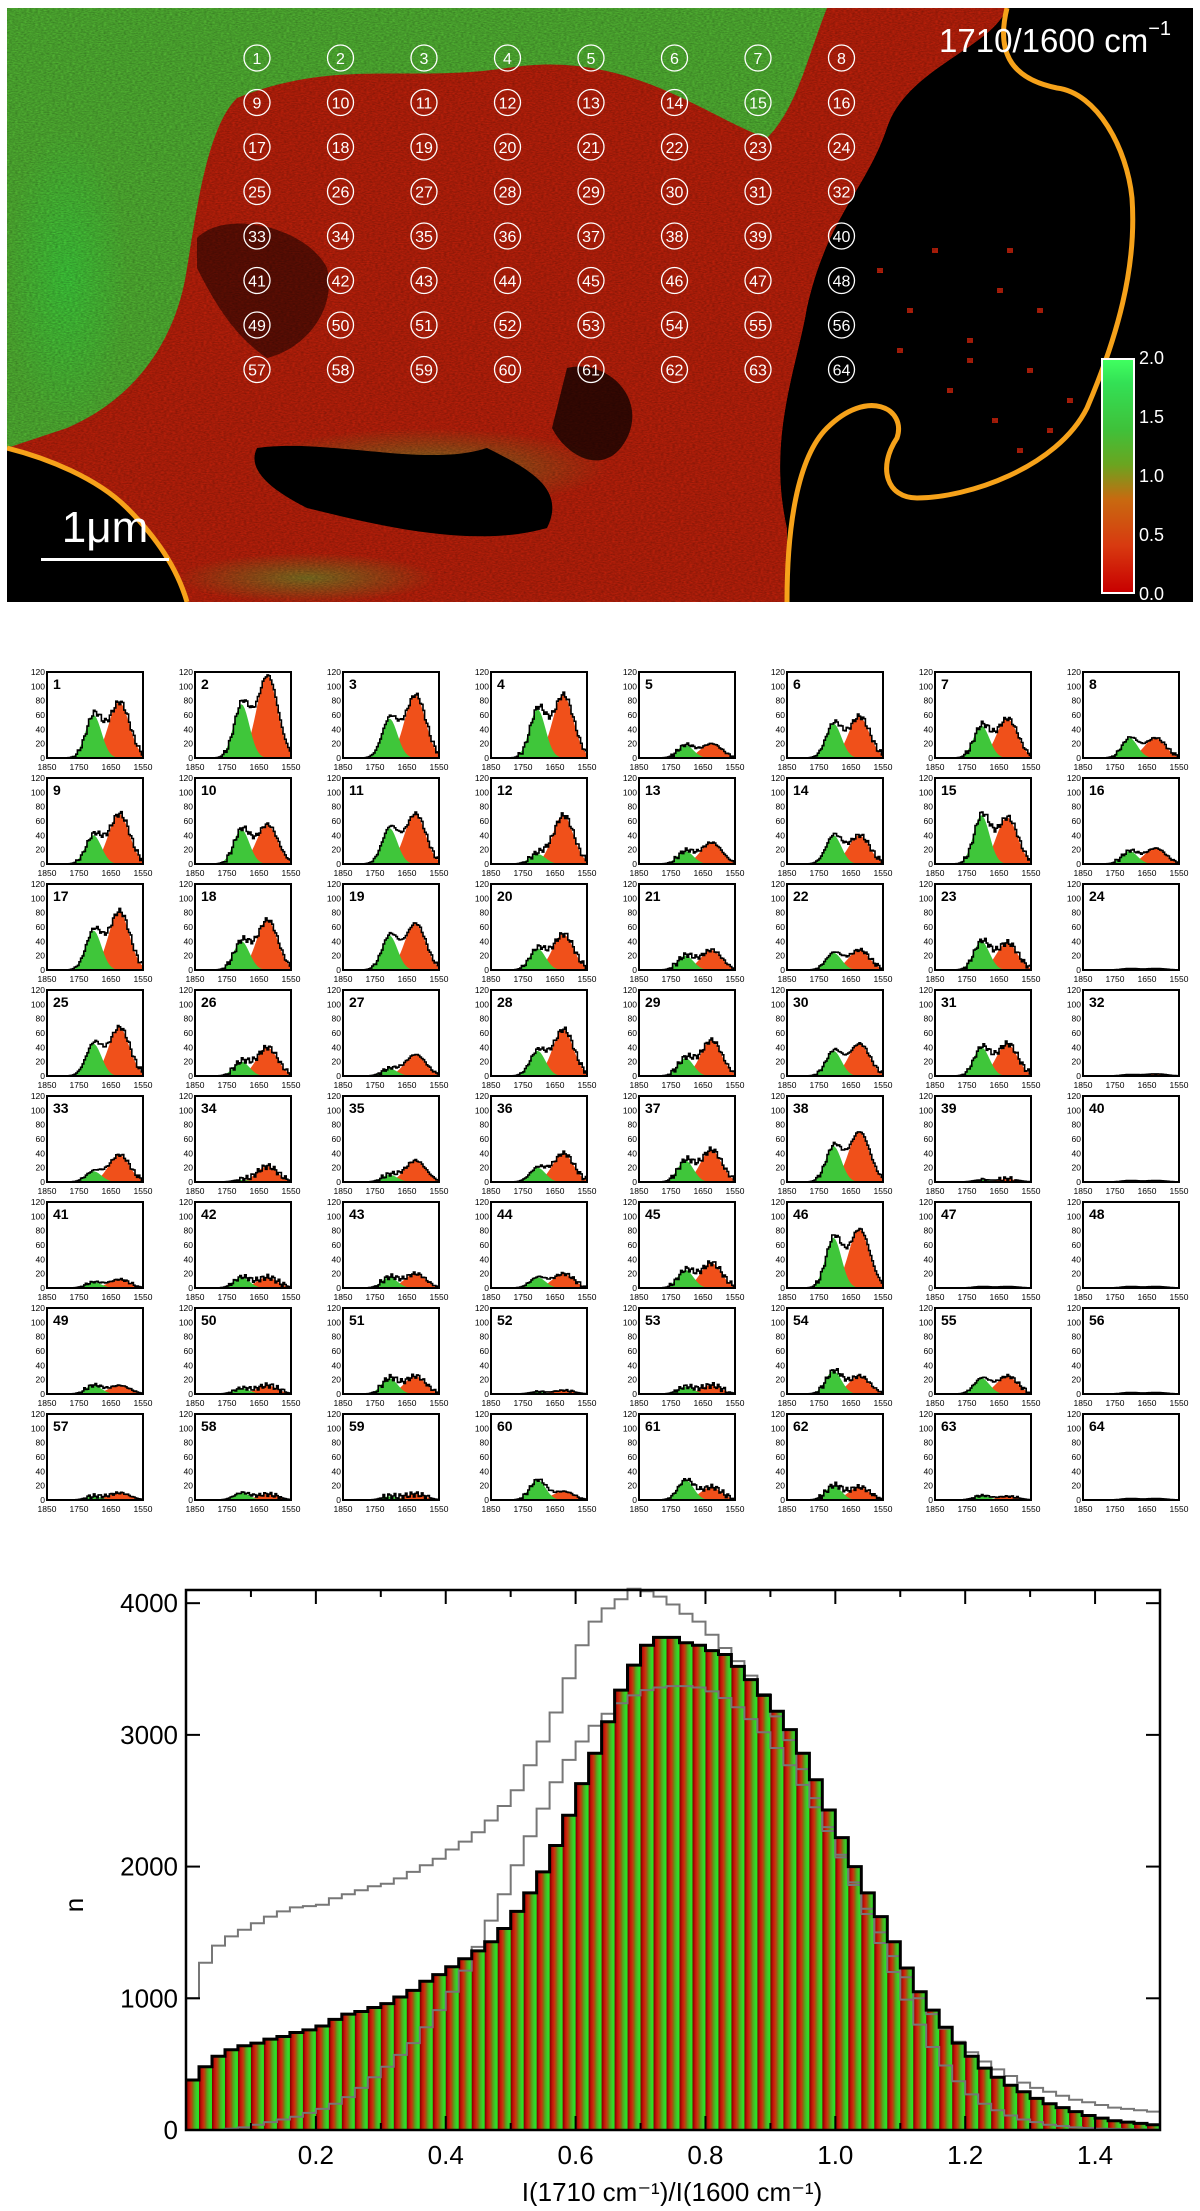  Describe the element at coordinates (340, 191) in the screenshot. I see `spectrum-position-marker: 26` at that location.